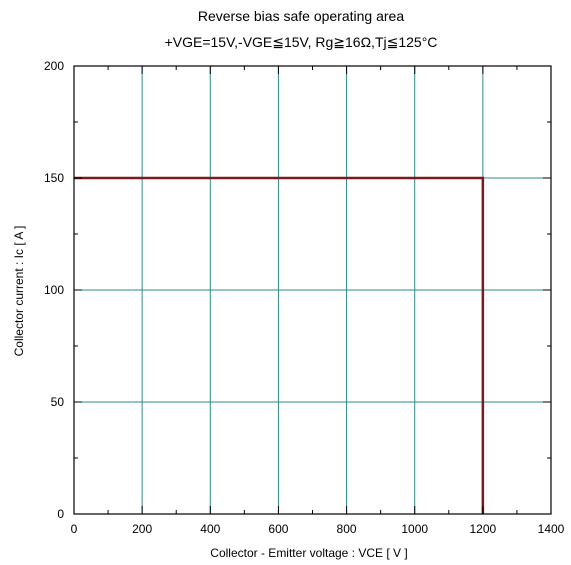 The image size is (571, 565). I want to click on y-tick-label: 100, so click(54, 290).